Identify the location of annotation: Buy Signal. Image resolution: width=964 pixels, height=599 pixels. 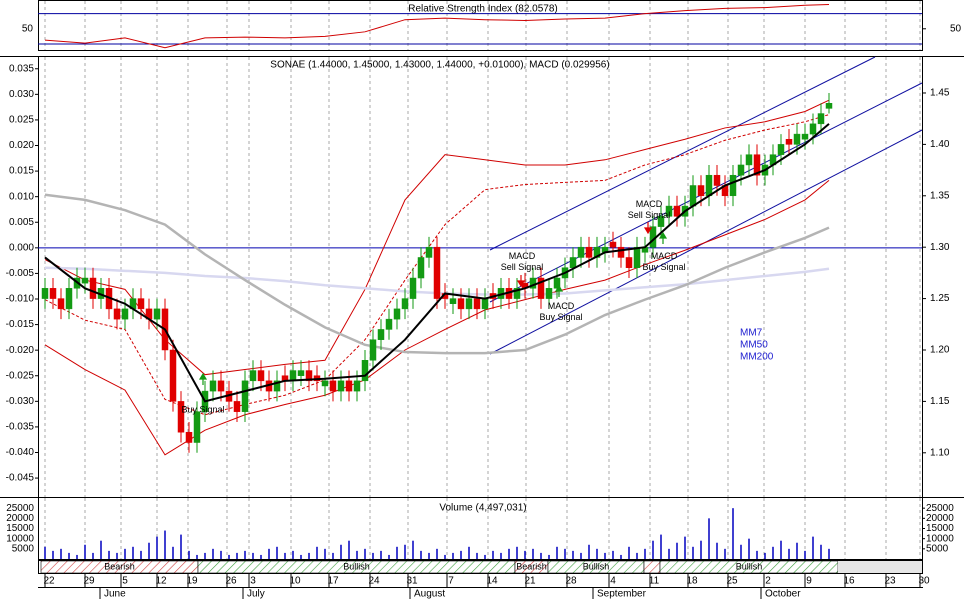
(663, 267).